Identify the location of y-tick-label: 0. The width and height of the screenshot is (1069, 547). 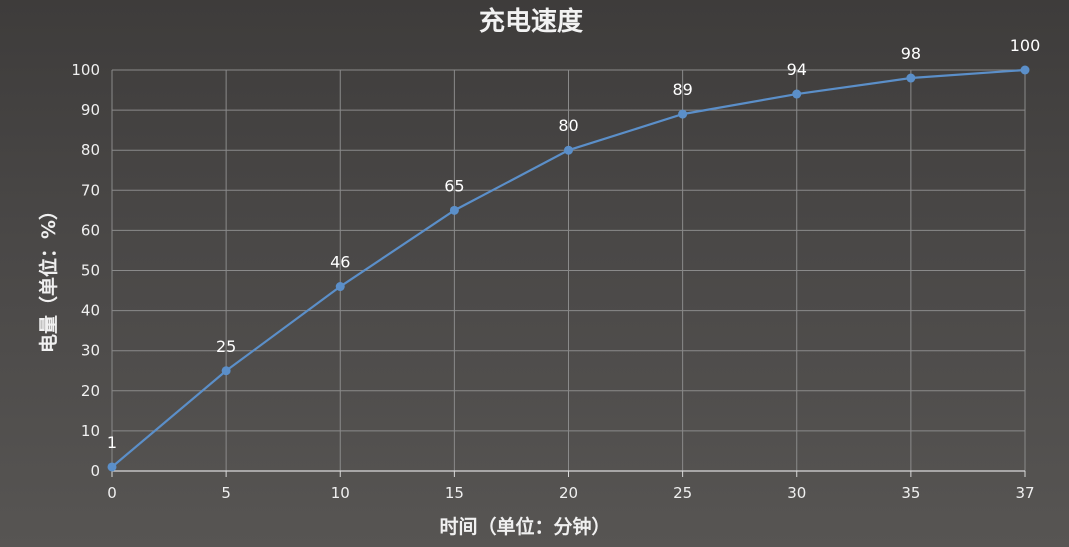
(95, 471).